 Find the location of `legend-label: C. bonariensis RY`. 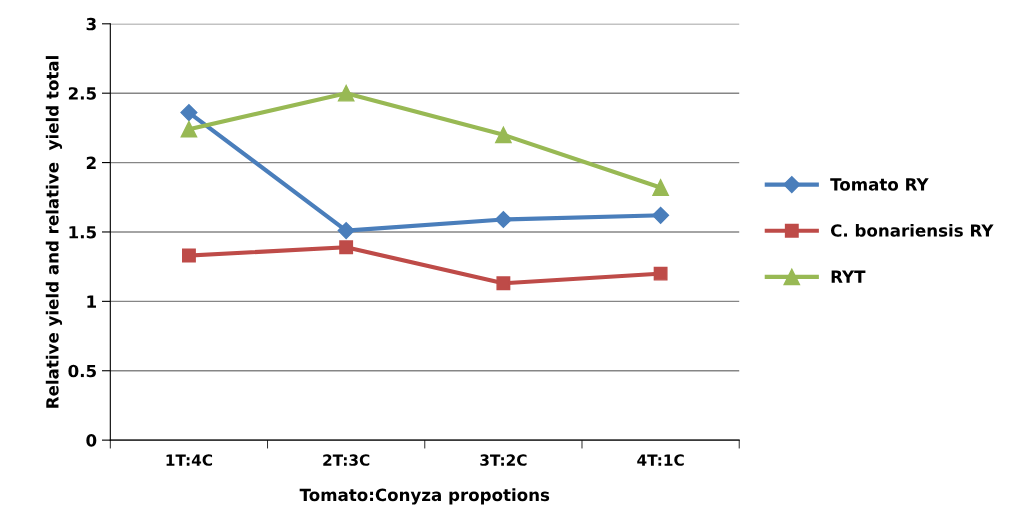

legend-label: C. bonariensis RY is located at coordinates (912, 230).